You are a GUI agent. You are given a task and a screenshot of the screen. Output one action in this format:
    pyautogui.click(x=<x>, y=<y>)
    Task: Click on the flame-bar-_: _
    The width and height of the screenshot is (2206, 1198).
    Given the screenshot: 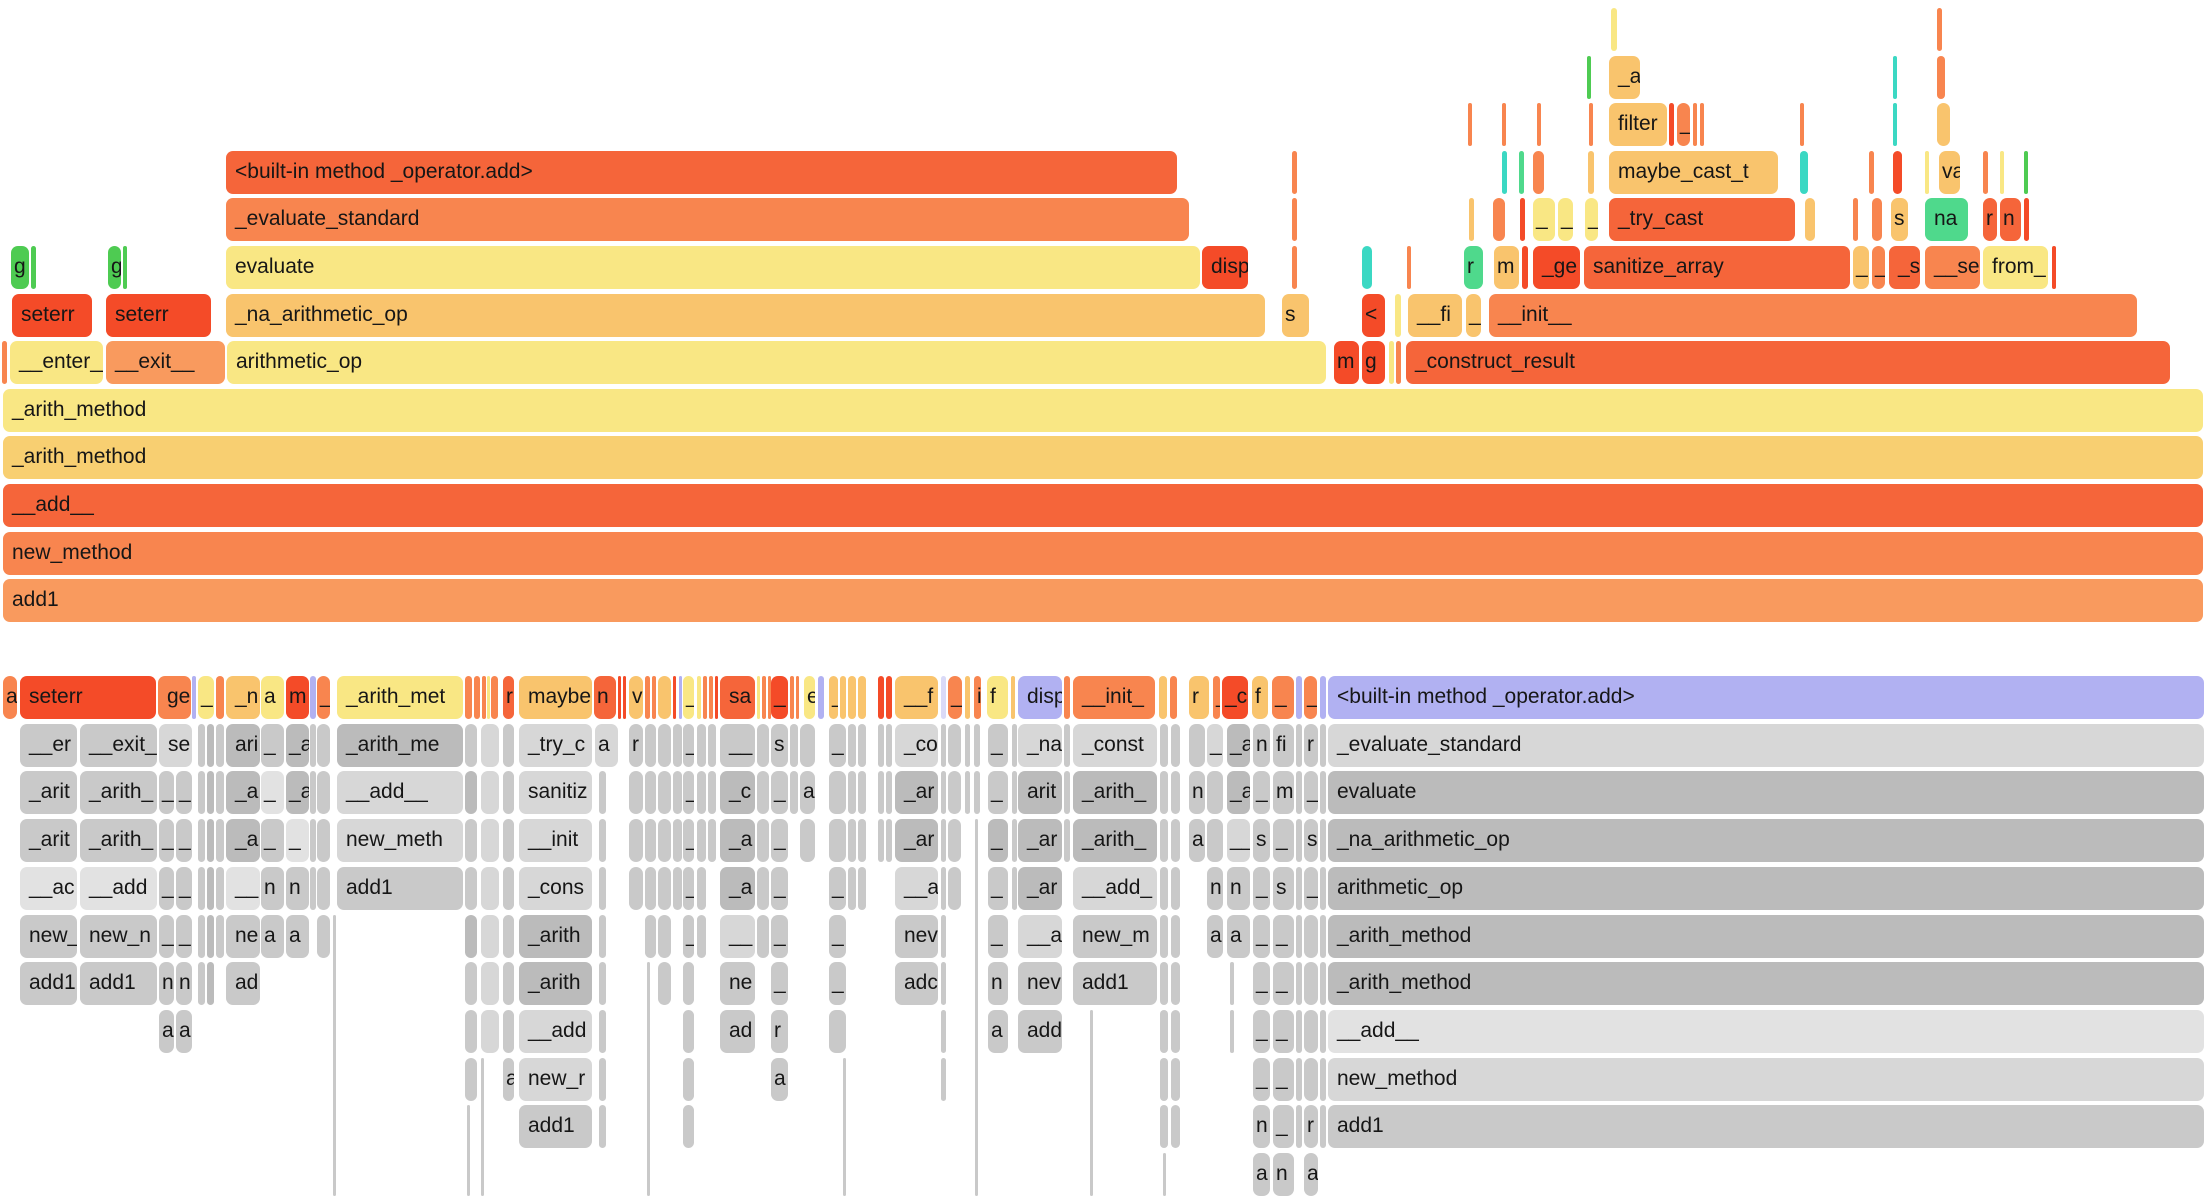 What is the action you would take?
    pyautogui.click(x=1565, y=220)
    